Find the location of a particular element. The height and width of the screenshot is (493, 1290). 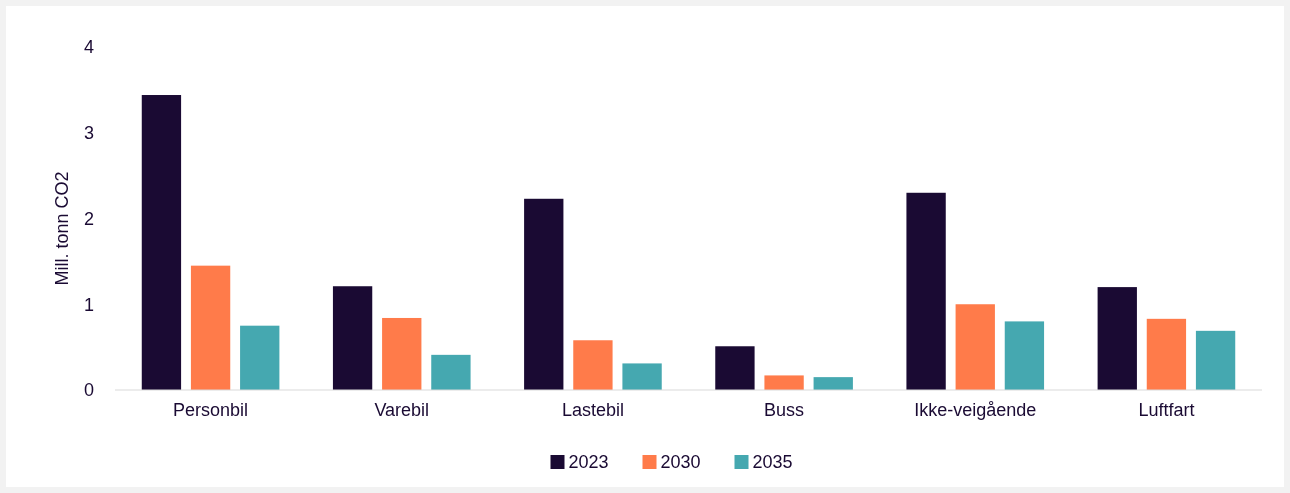

y-tick-label: 2 is located at coordinates (89, 218).